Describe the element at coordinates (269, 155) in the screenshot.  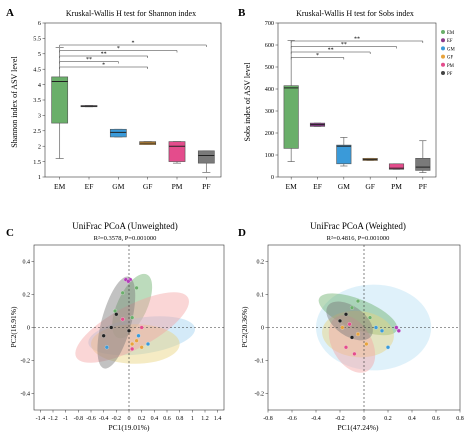
I see `y-tick-label: 100` at that location.